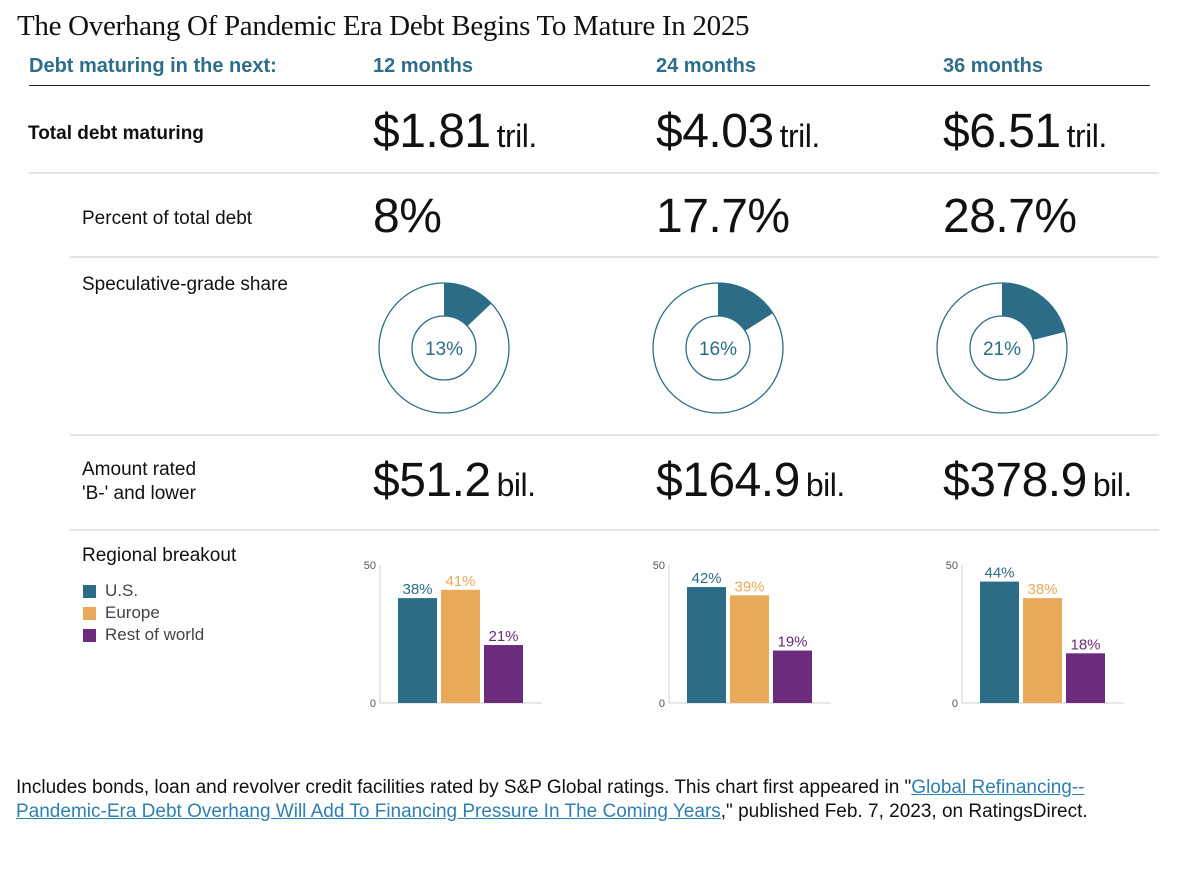  What do you see at coordinates (139, 493) in the screenshot?
I see `rated-label-line2: 'B-' and lower` at bounding box center [139, 493].